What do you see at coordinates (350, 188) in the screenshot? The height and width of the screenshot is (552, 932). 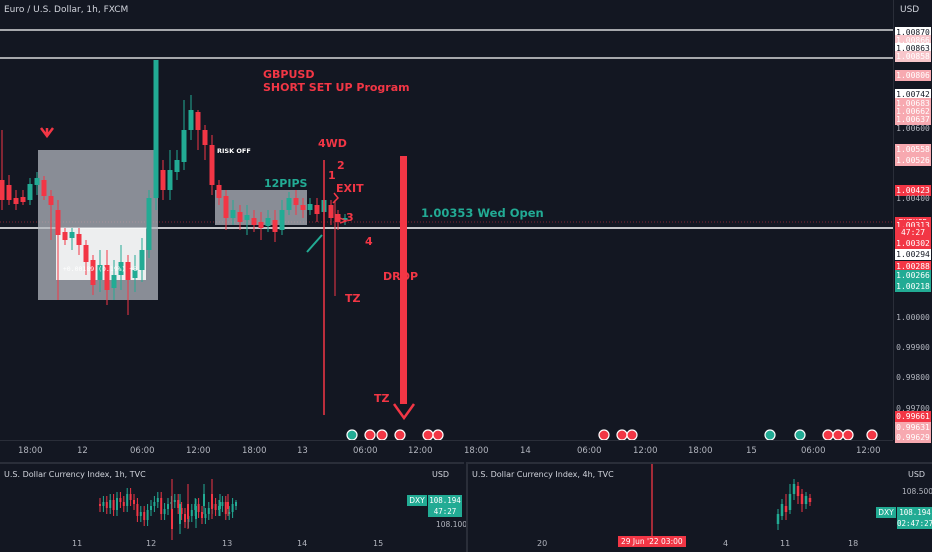 I see `annotation-exit: EXIT` at bounding box center [350, 188].